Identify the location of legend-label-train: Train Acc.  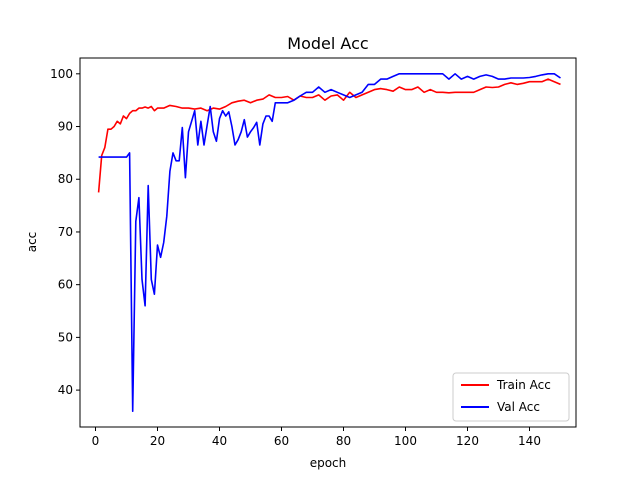
(523, 385).